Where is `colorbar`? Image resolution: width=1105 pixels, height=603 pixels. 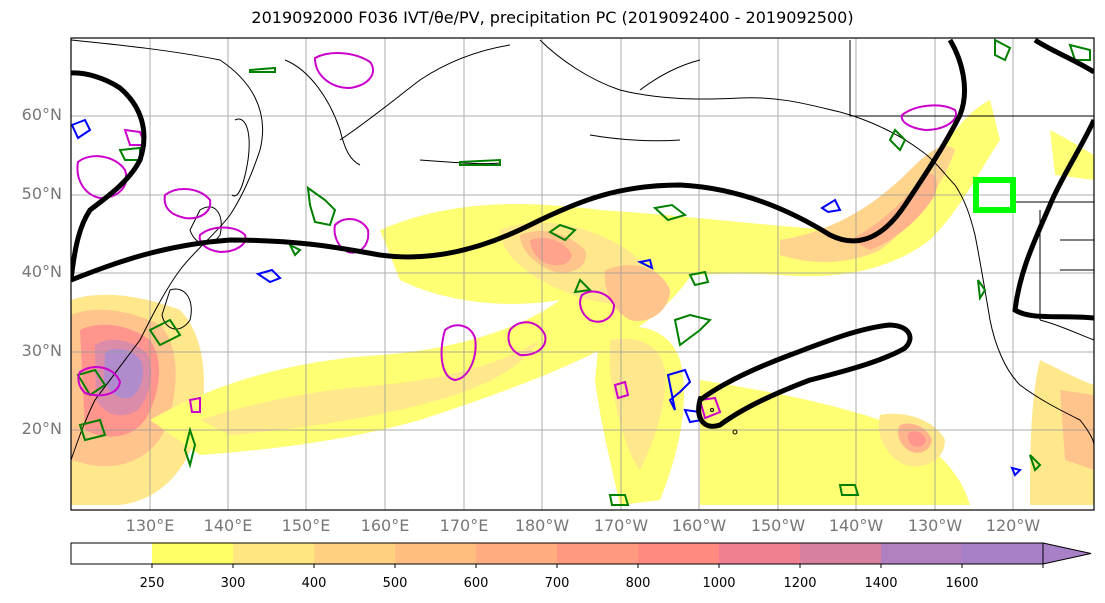
colorbar is located at coordinates (581, 555).